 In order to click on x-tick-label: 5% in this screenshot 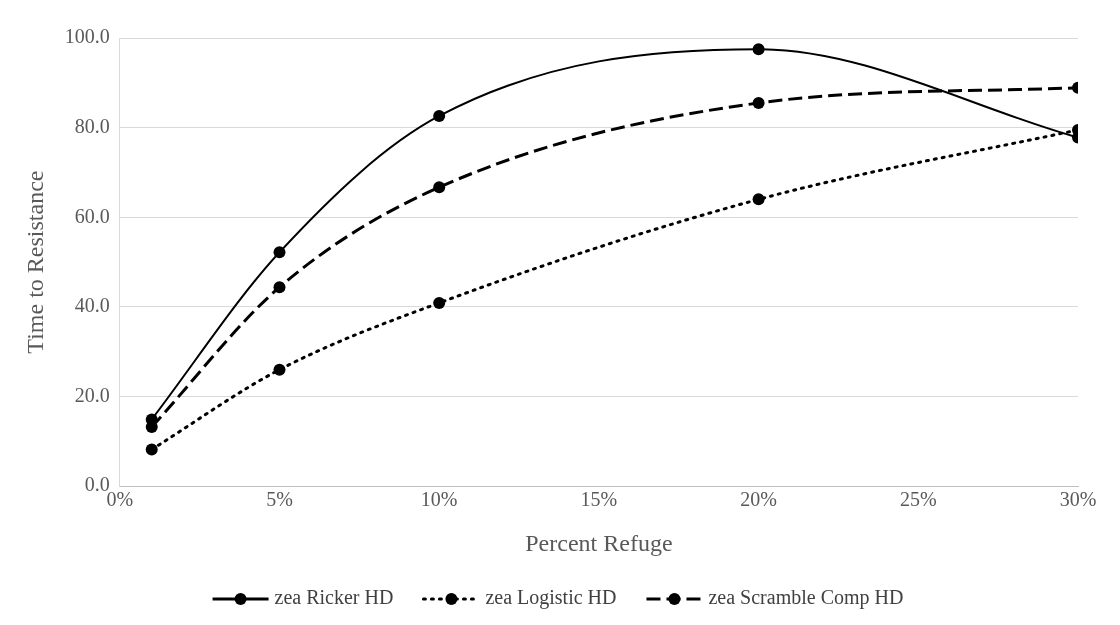, I will do `click(279, 499)`.